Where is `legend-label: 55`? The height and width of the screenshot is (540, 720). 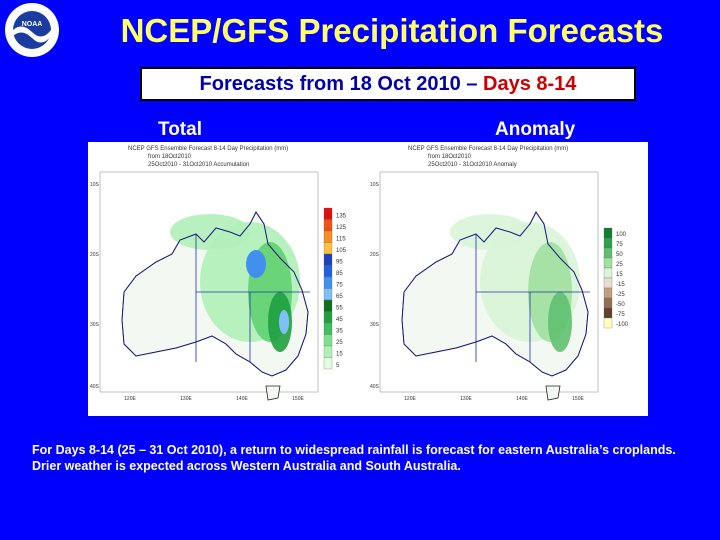
legend-label: 55 is located at coordinates (339, 309).